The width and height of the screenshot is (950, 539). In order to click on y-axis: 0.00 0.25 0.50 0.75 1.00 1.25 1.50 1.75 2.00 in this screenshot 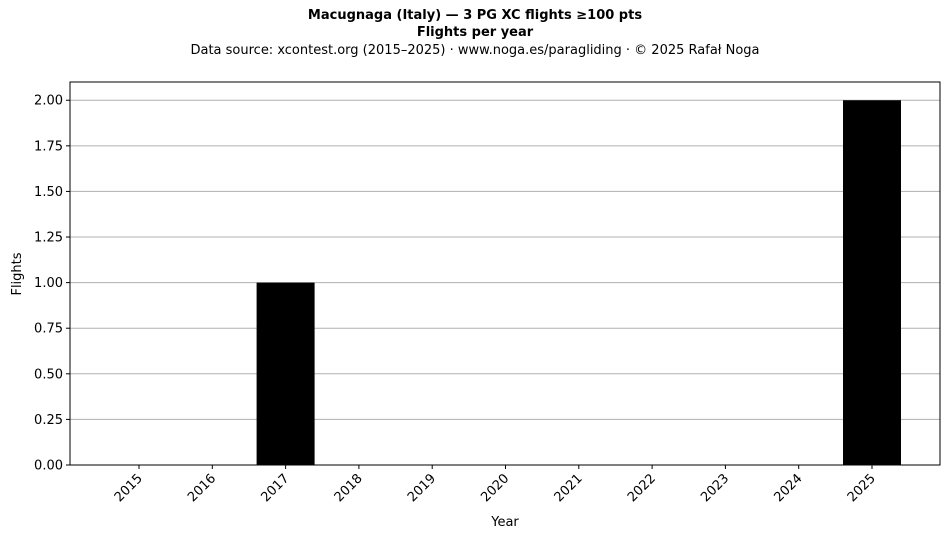, I will do `click(52, 284)`.